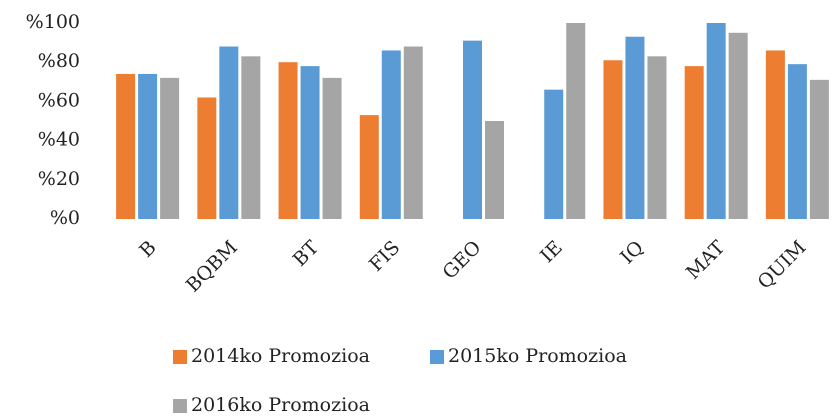 This screenshot has width=838, height=418. Describe the element at coordinates (781, 265) in the screenshot. I see `x-tick-label: QUIM` at that location.